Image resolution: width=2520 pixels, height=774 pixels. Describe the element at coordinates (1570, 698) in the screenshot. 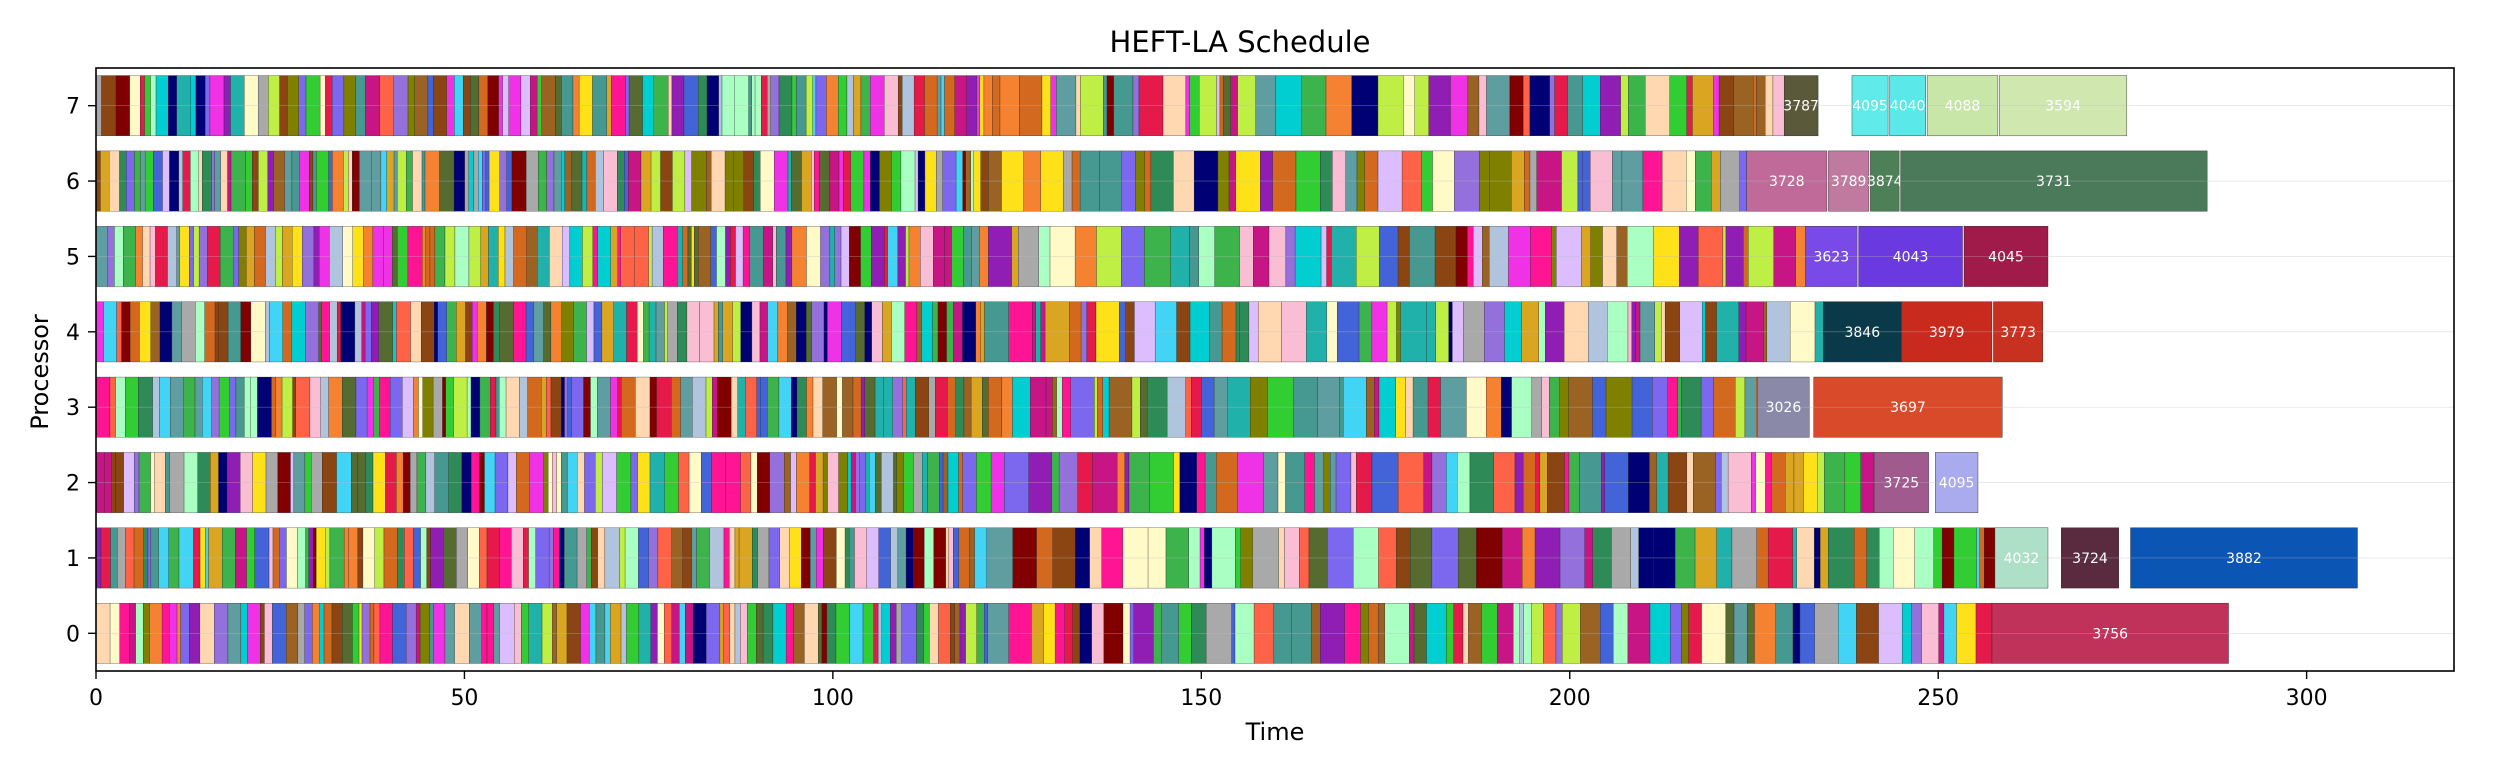

I see `x-tick-label: 200` at that location.